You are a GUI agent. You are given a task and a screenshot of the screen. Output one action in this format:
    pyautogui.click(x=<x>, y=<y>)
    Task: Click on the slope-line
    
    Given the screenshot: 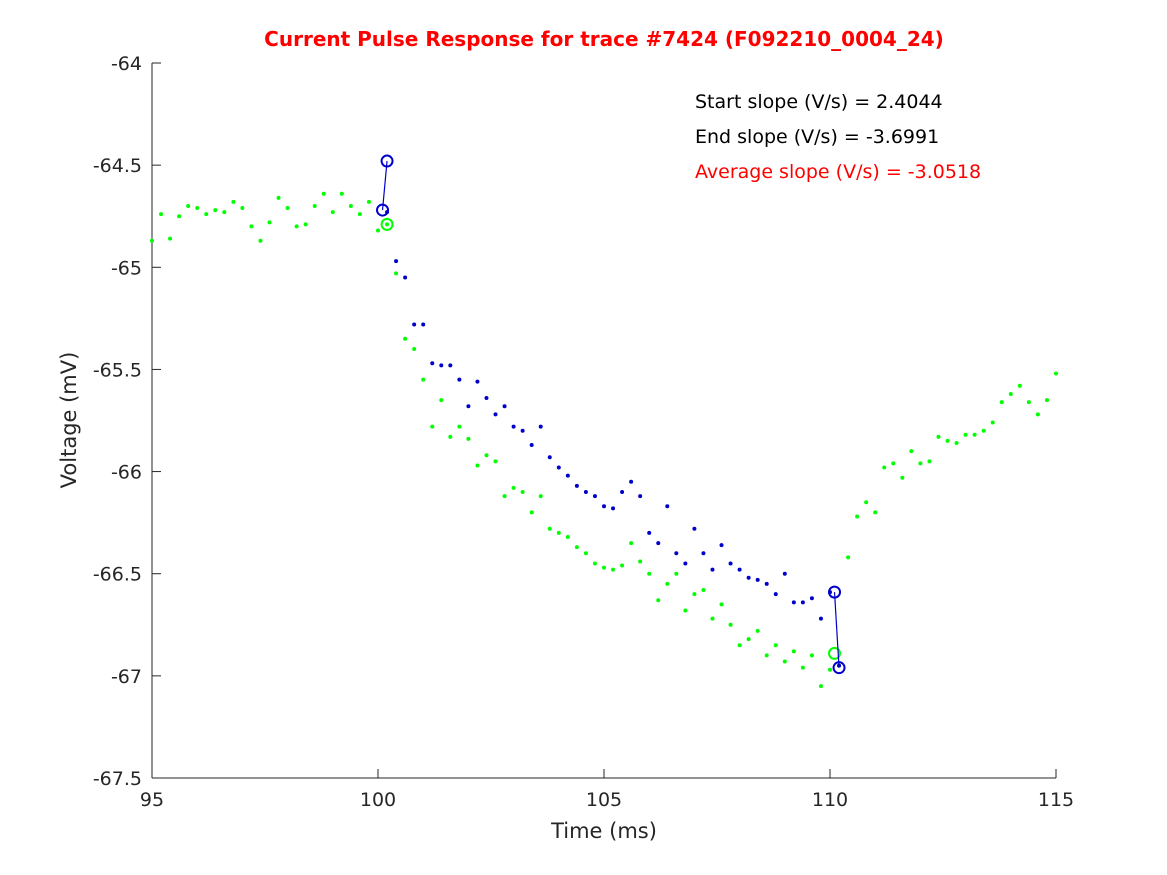 What is the action you would take?
    pyautogui.click(x=384, y=186)
    